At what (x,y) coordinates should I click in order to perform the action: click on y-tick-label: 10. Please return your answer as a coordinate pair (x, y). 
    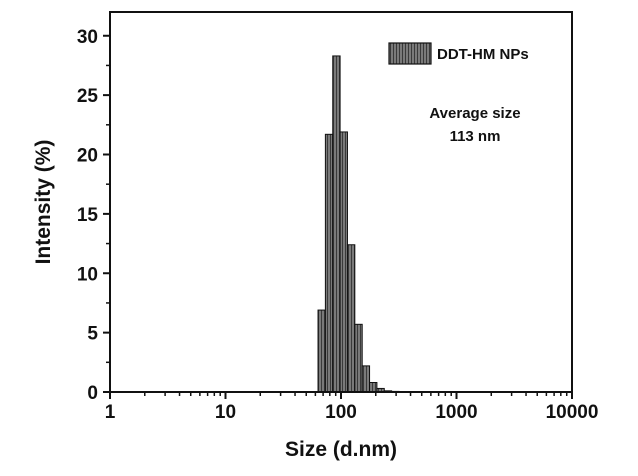
    Looking at the image, I should click on (87, 274).